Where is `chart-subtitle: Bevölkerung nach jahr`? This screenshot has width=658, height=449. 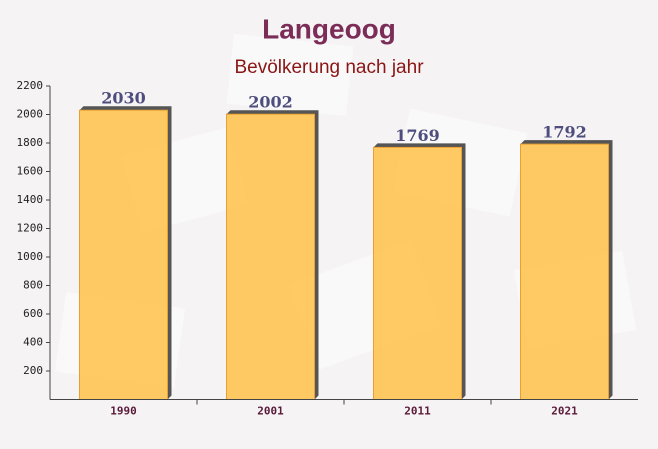
chart-subtitle: Bevölkerung nach jahr is located at coordinates (329, 67).